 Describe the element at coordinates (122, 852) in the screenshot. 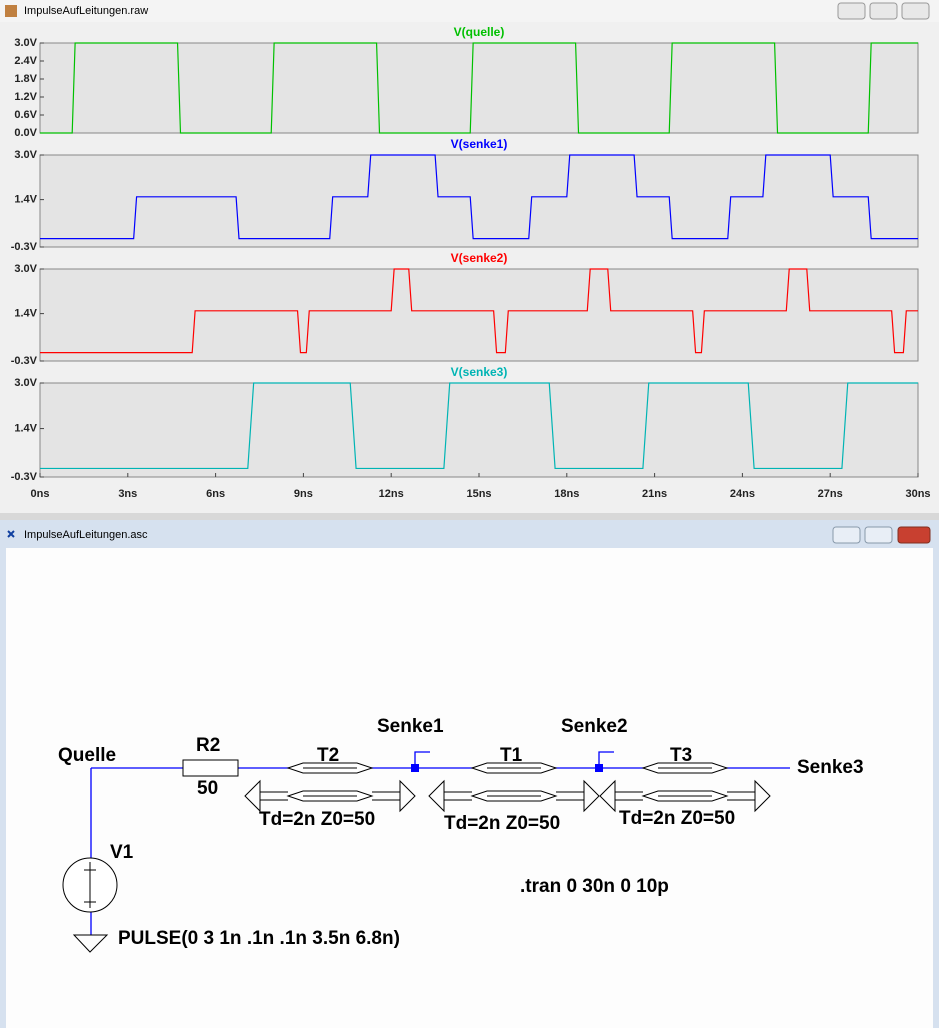

I see `component-name: V1` at that location.